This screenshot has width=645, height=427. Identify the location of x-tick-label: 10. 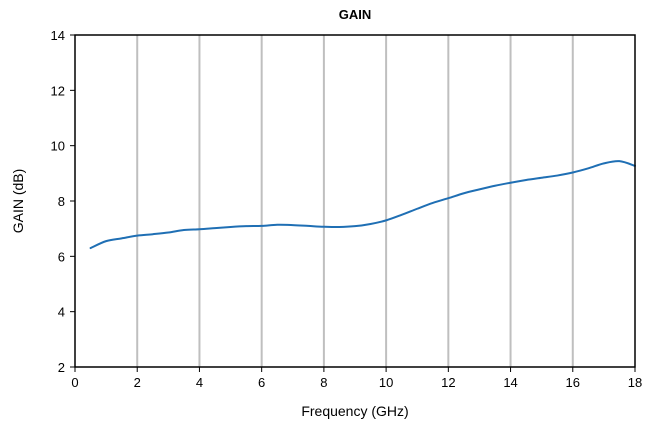
(386, 382).